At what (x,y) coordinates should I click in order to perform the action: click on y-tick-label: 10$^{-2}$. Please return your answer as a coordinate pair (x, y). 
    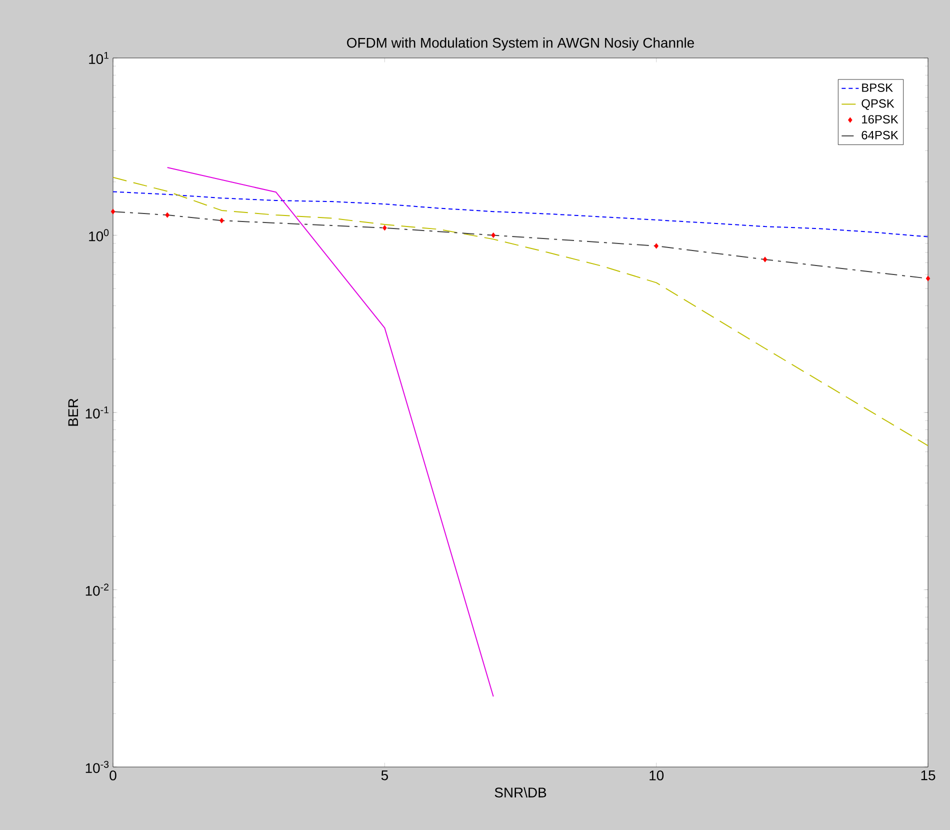
    Looking at the image, I should click on (97, 590).